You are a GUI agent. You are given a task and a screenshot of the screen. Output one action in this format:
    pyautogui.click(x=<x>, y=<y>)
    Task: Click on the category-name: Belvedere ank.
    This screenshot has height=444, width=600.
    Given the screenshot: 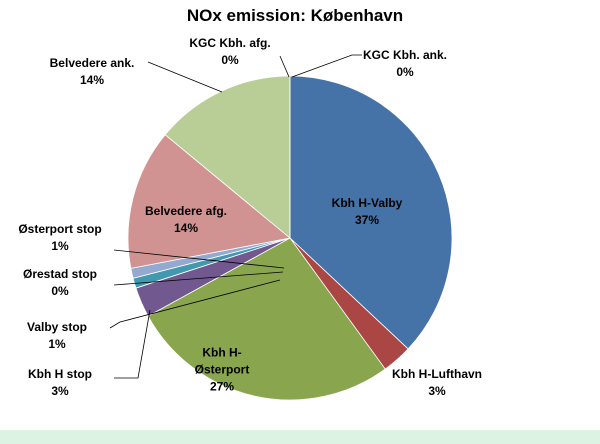 What is the action you would take?
    pyautogui.click(x=92, y=63)
    